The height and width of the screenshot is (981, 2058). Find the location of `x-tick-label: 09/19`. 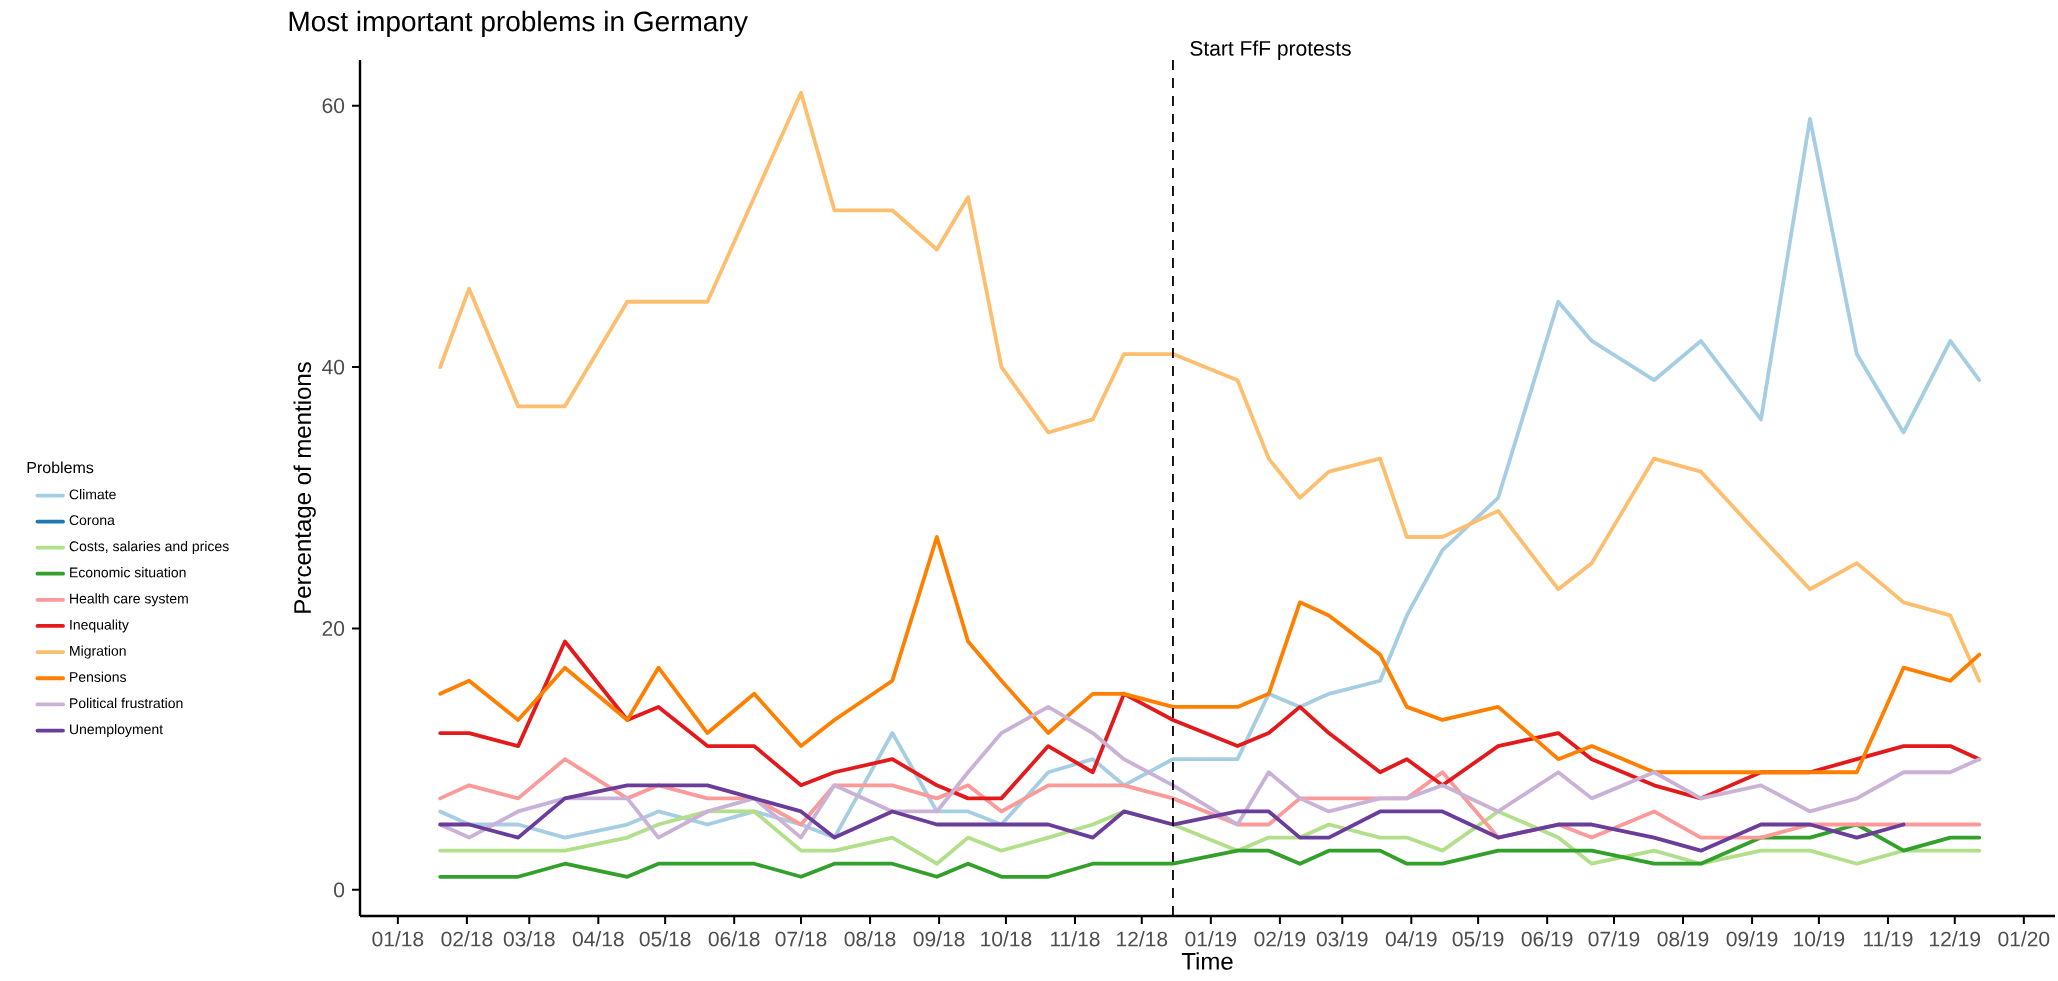

x-tick-label: 09/19 is located at coordinates (1752, 939).